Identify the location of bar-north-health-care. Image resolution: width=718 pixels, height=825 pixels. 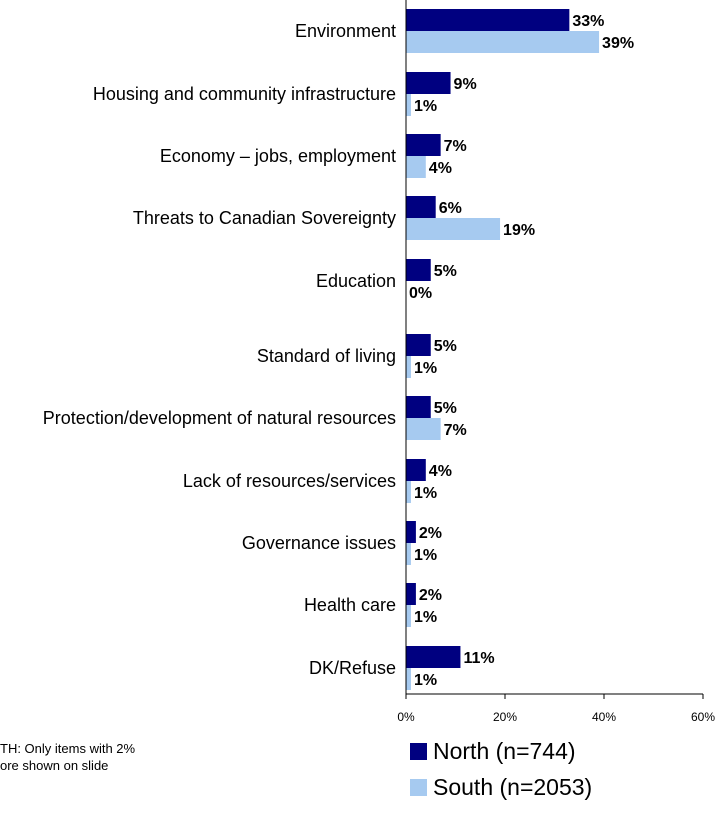
(411, 594).